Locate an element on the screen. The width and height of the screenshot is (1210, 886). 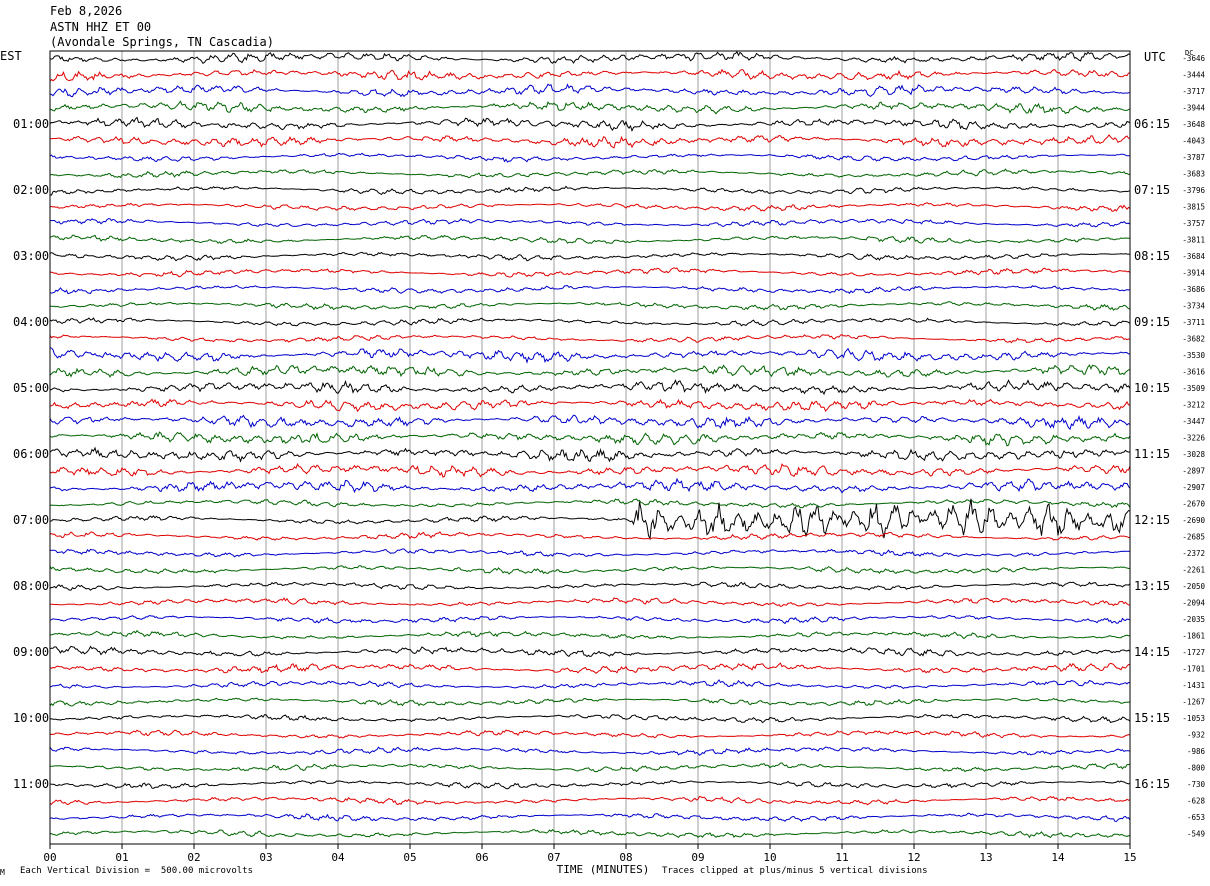
left-hour-label: 02:00 is located at coordinates (31, 190).